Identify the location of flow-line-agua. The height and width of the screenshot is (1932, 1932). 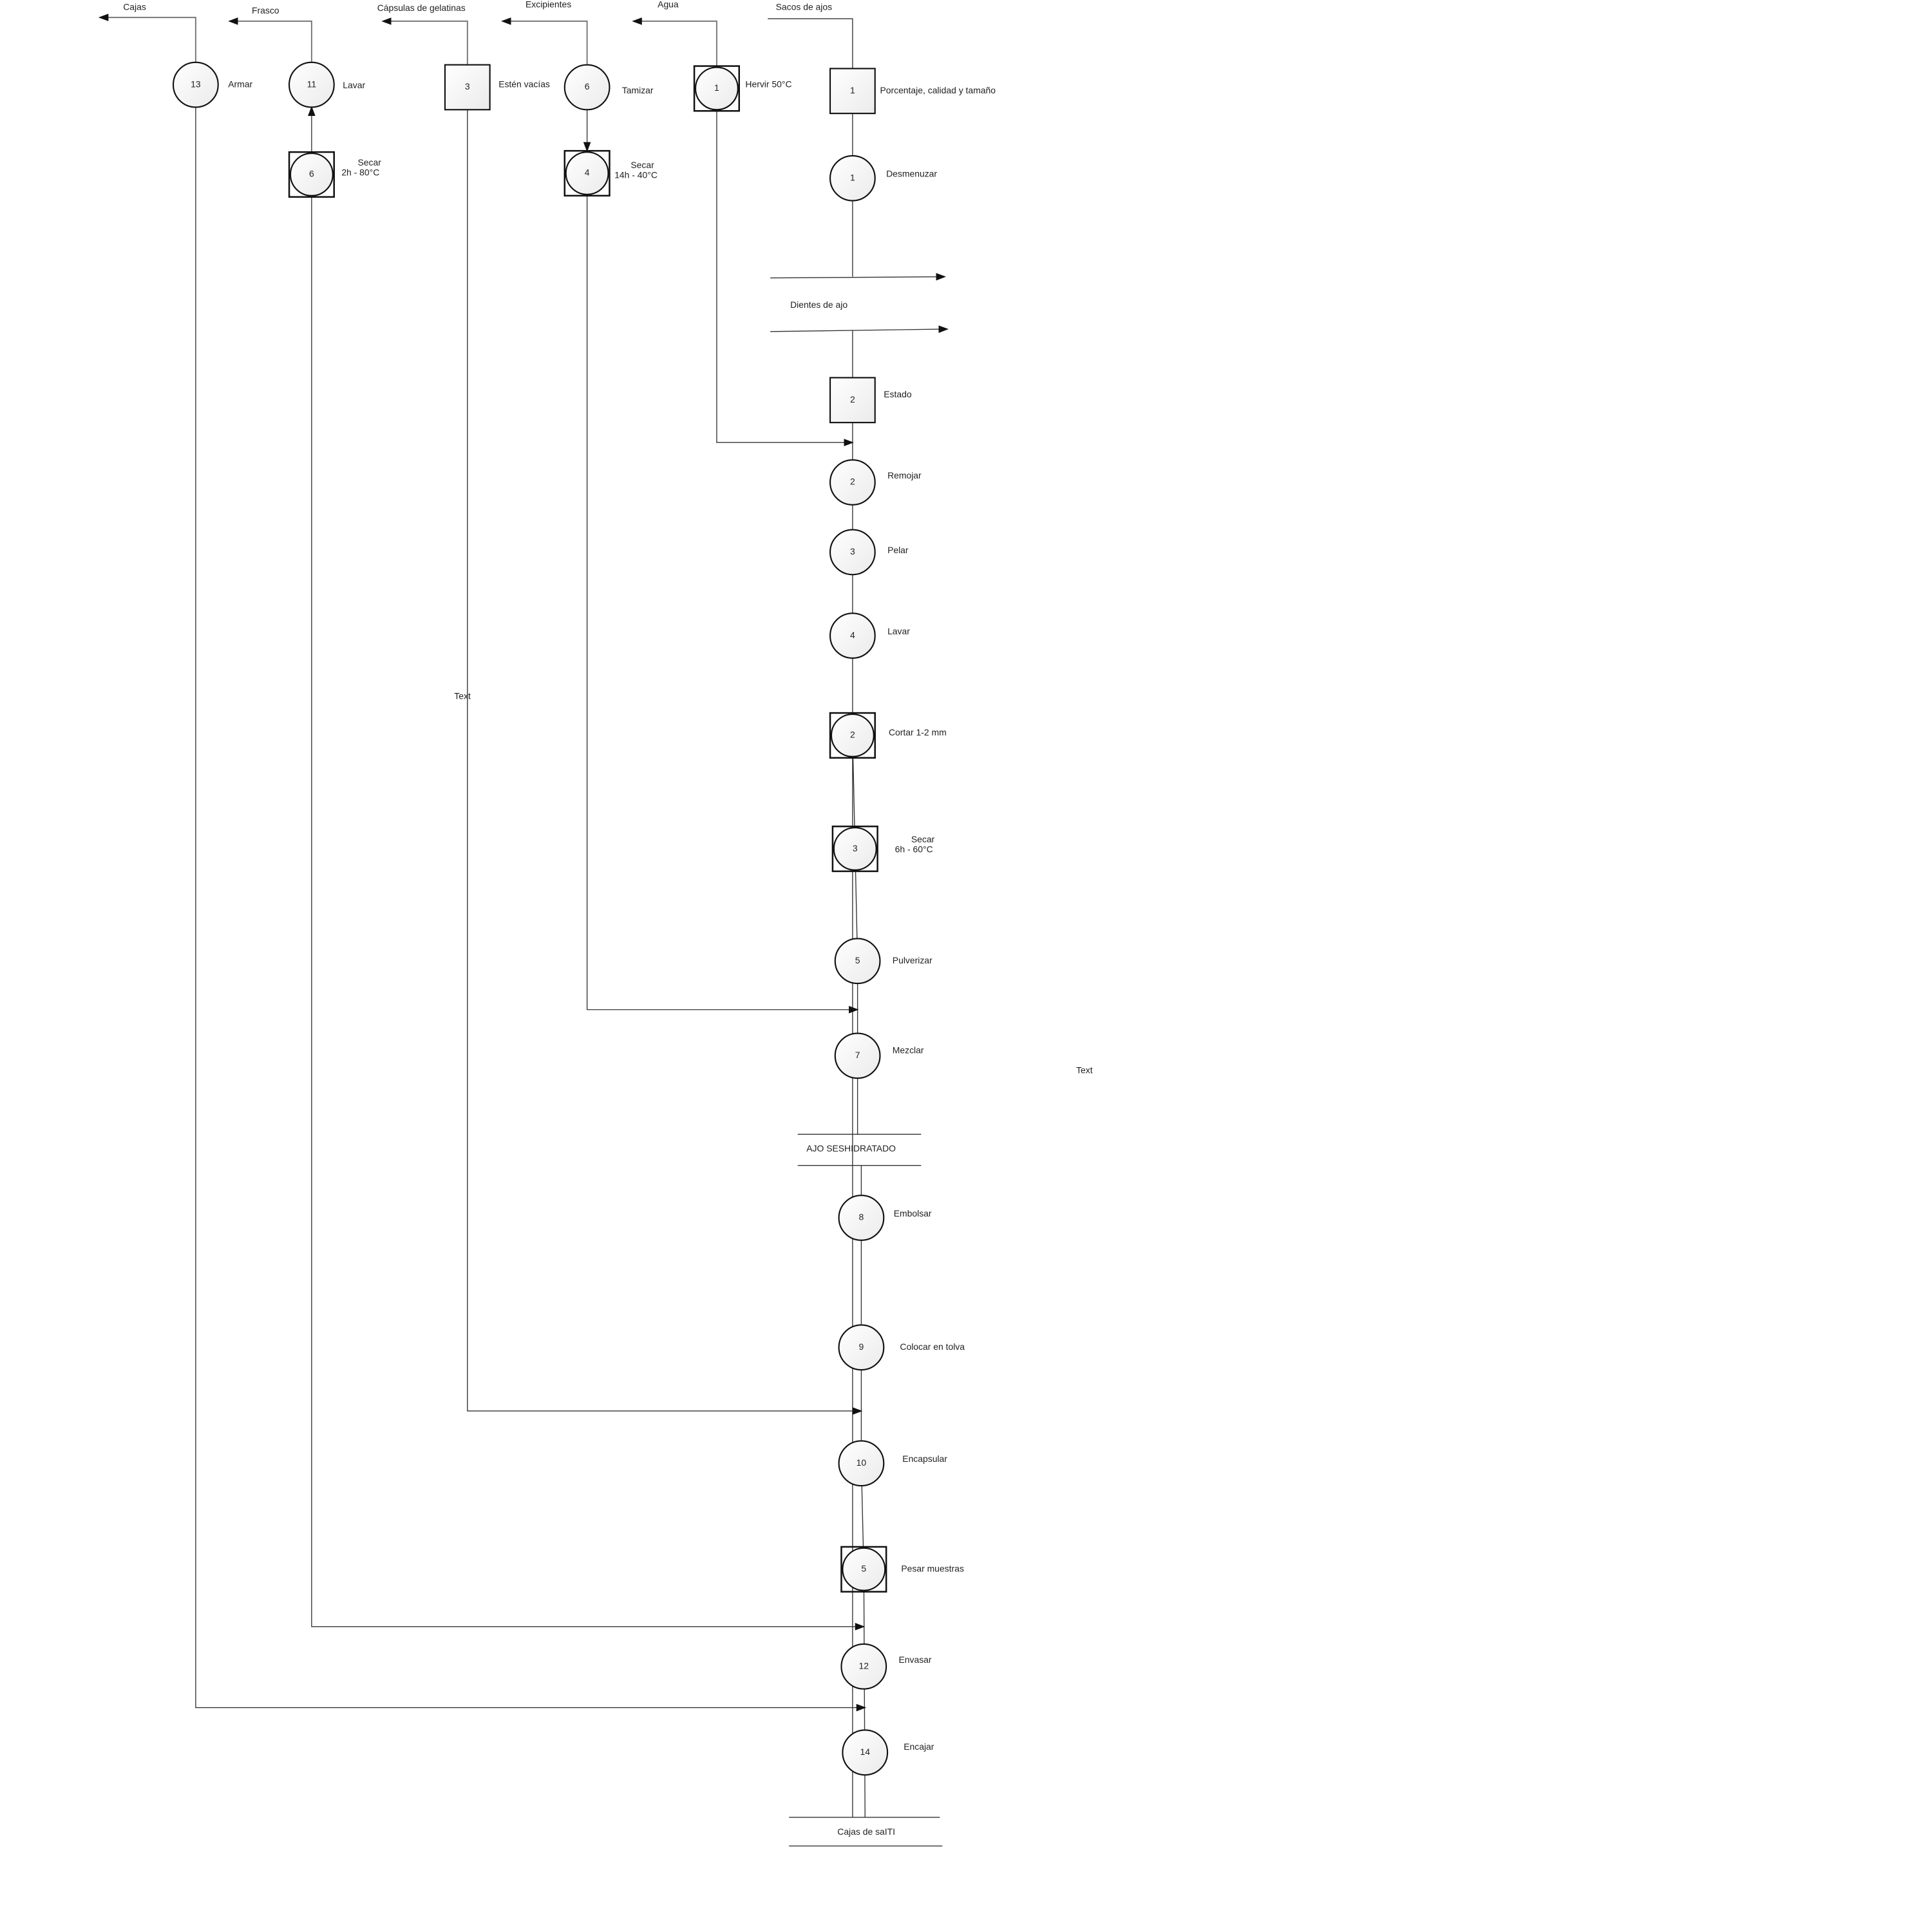
(785, 278).